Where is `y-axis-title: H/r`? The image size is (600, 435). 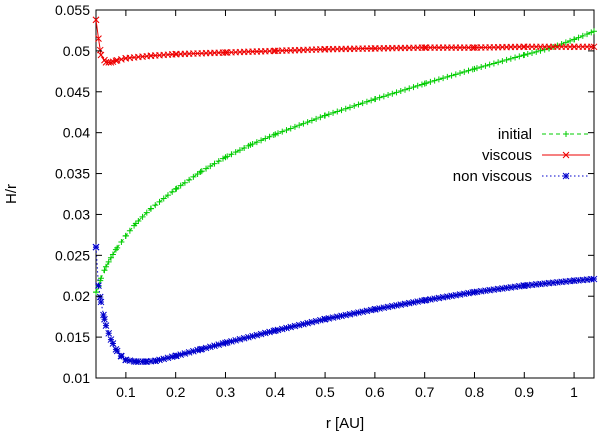
y-axis-title: H/r is located at coordinates (11, 194).